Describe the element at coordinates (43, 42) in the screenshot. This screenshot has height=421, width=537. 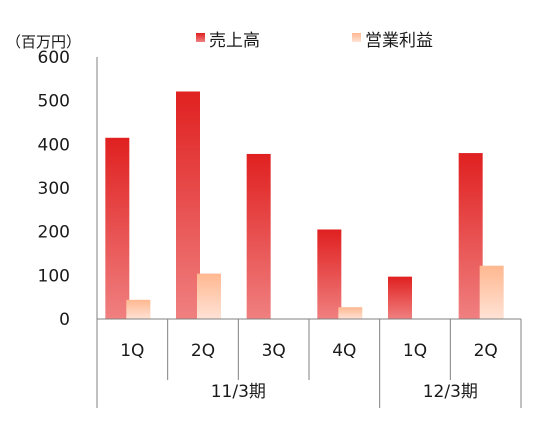
I see `y-axis-unit-label: （百万円）` at that location.